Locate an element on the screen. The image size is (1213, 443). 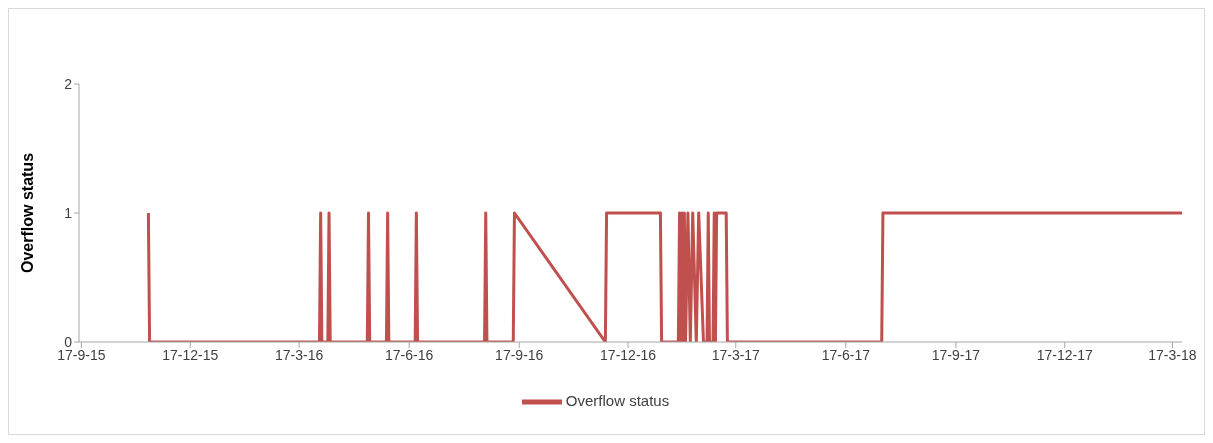
x-tick-label: 17-12-17 is located at coordinates (1064, 354).